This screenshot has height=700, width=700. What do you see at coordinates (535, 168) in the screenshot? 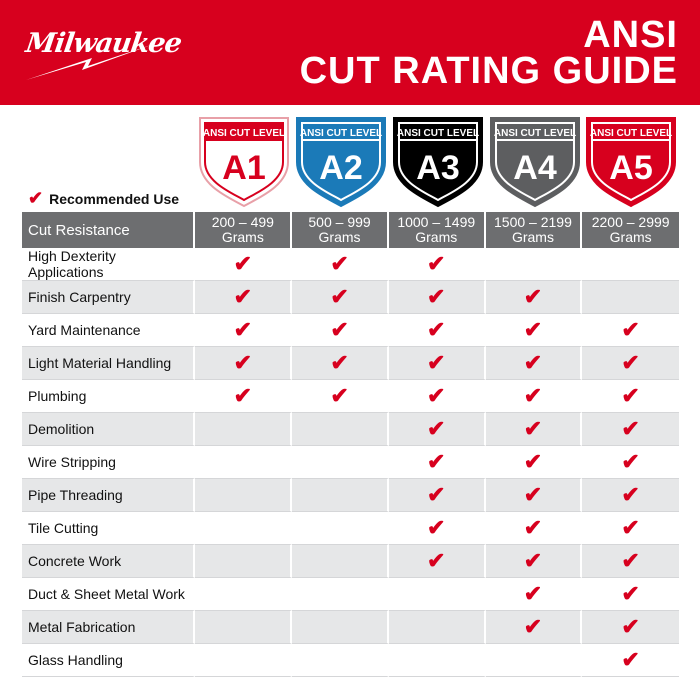
I see `shield-code: A4` at bounding box center [535, 168].